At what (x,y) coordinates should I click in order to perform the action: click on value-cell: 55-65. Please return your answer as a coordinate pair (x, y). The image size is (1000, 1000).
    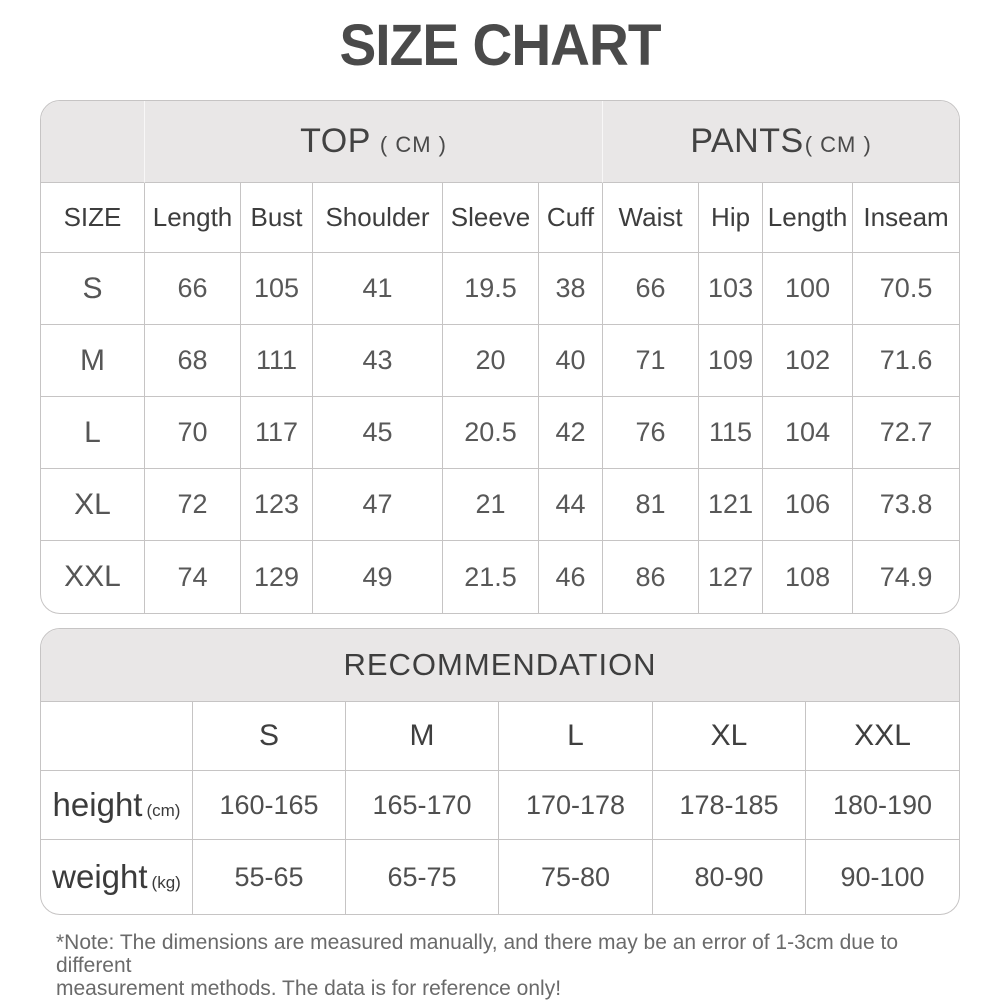
    Looking at the image, I should click on (269, 877).